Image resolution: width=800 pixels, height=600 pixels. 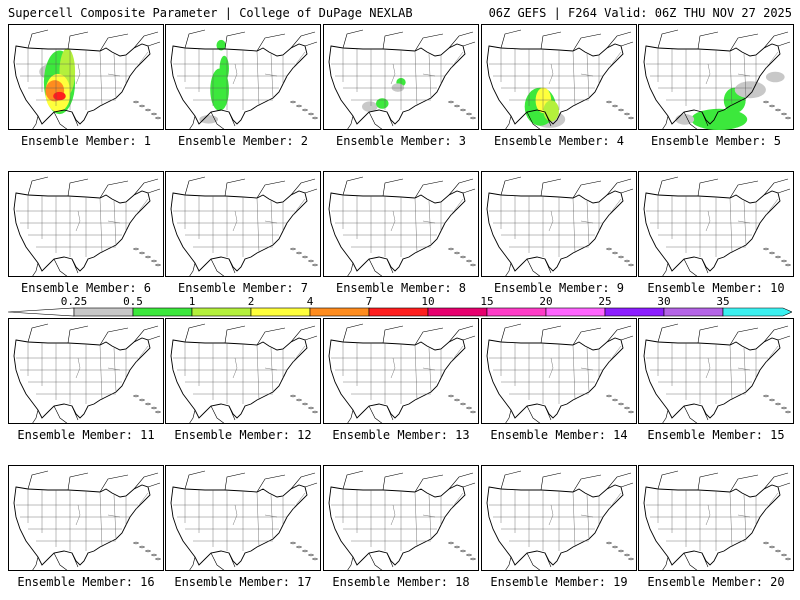 I want to click on colorbar-tick-label: 2, so click(x=251, y=301).